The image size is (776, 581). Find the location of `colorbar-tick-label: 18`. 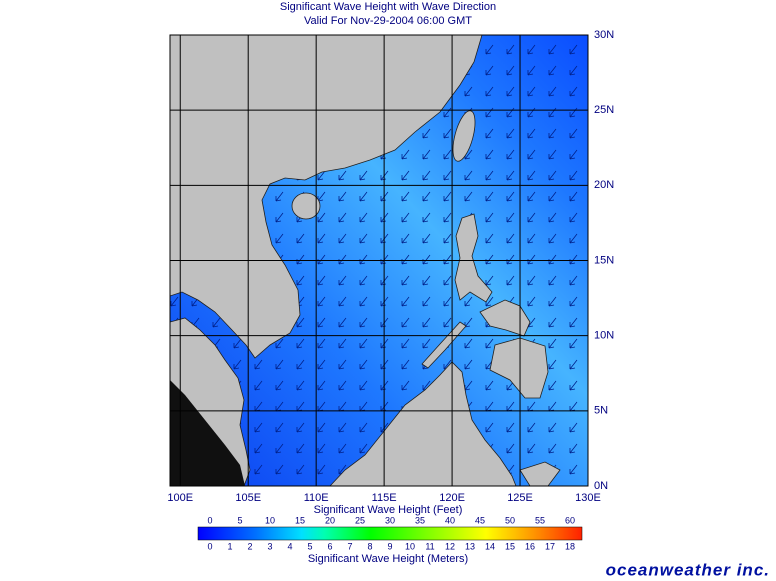

colorbar-tick-label: 18 is located at coordinates (570, 546).